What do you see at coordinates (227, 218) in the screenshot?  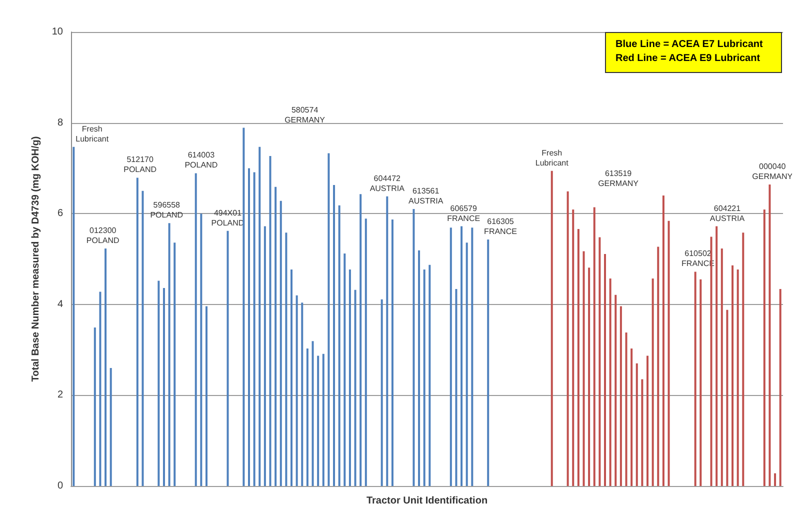 I see `annotation: 494X01 POLAND` at bounding box center [227, 218].